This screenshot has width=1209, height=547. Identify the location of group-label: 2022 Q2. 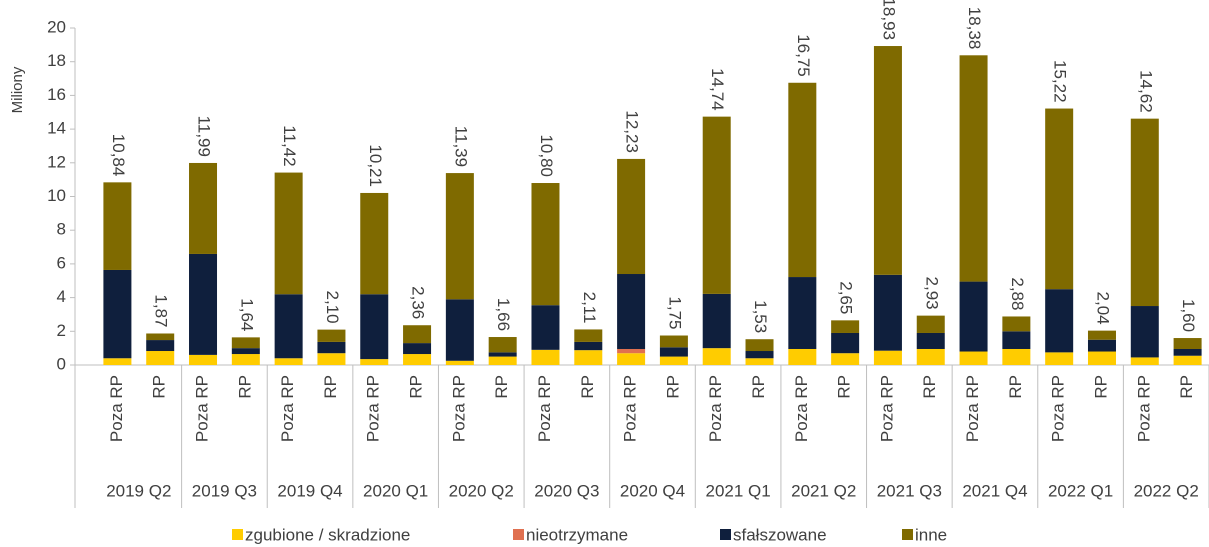
(1166, 490).